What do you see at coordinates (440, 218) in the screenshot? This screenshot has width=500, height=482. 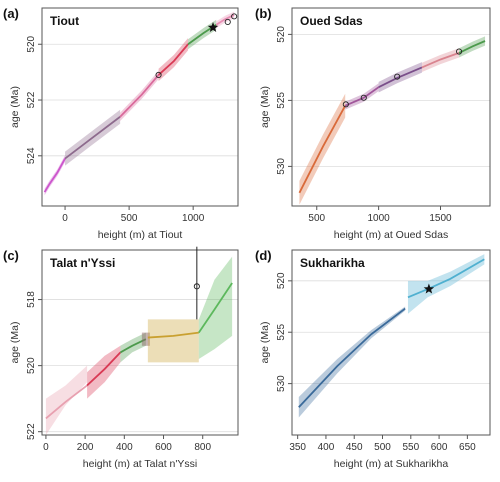 I see `x-tick-label: 1500` at bounding box center [440, 218].